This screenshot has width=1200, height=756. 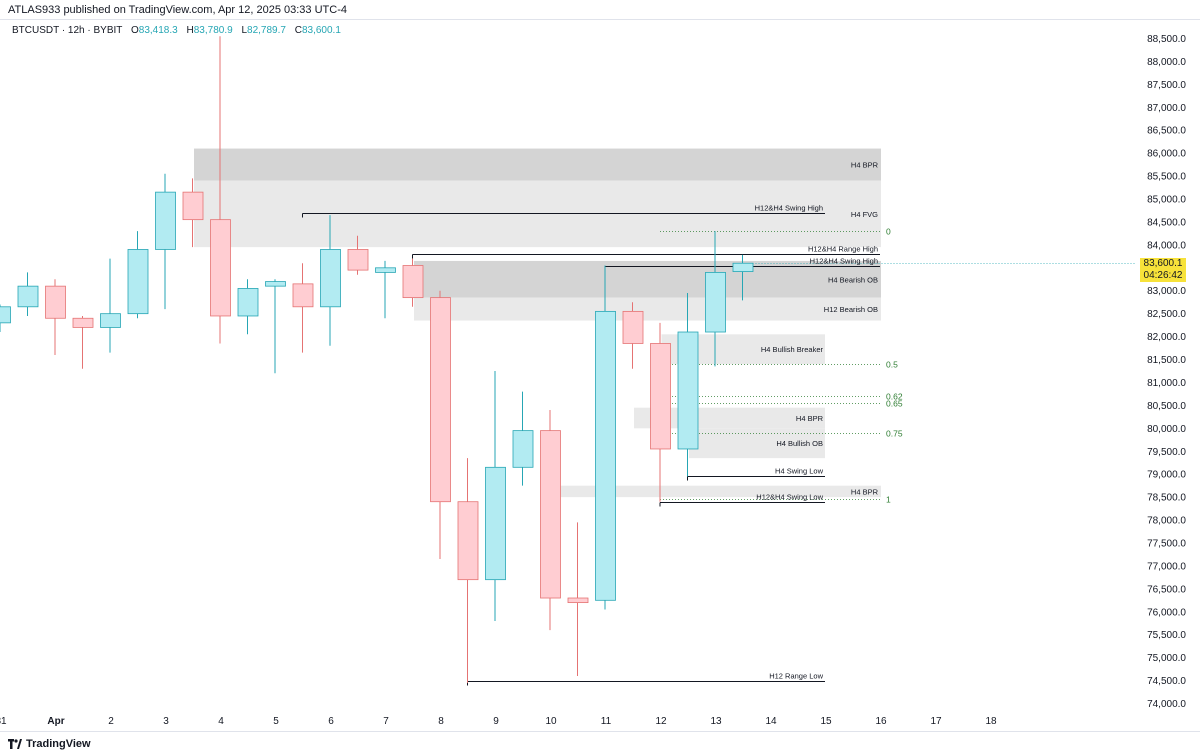 What do you see at coordinates (1166, 222) in the screenshot?
I see `y-tick-label: 84,500.0` at bounding box center [1166, 222].